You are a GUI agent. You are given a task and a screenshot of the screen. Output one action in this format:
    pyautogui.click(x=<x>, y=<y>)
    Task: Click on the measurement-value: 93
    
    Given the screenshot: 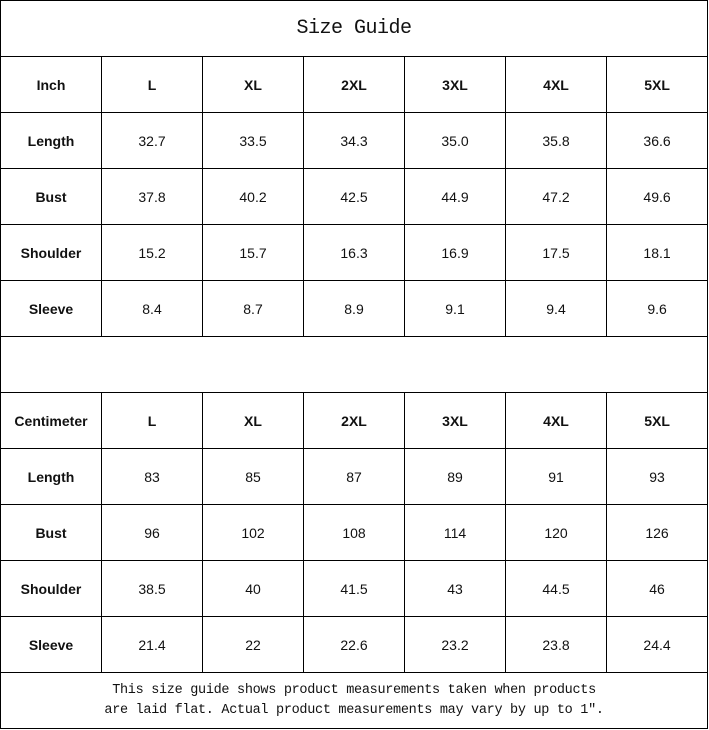 What is the action you would take?
    pyautogui.click(x=657, y=476)
    